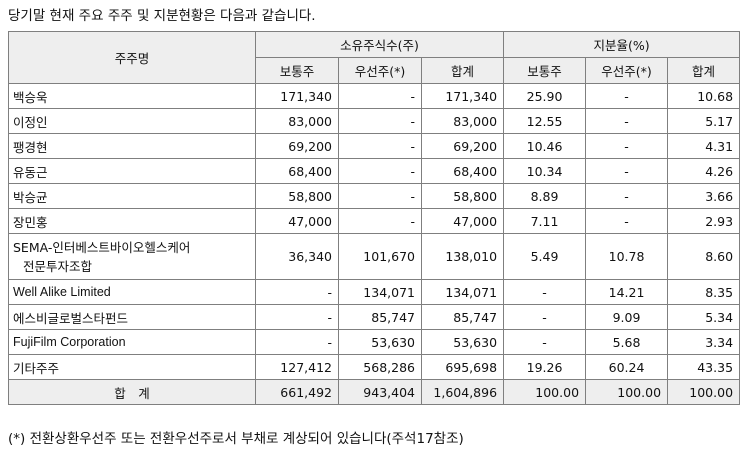 The image size is (754, 460). Describe the element at coordinates (374, 221) in the screenshot. I see `table-row: 장민홍 47,000 - 47,000 7.11 - 2.93` at that location.